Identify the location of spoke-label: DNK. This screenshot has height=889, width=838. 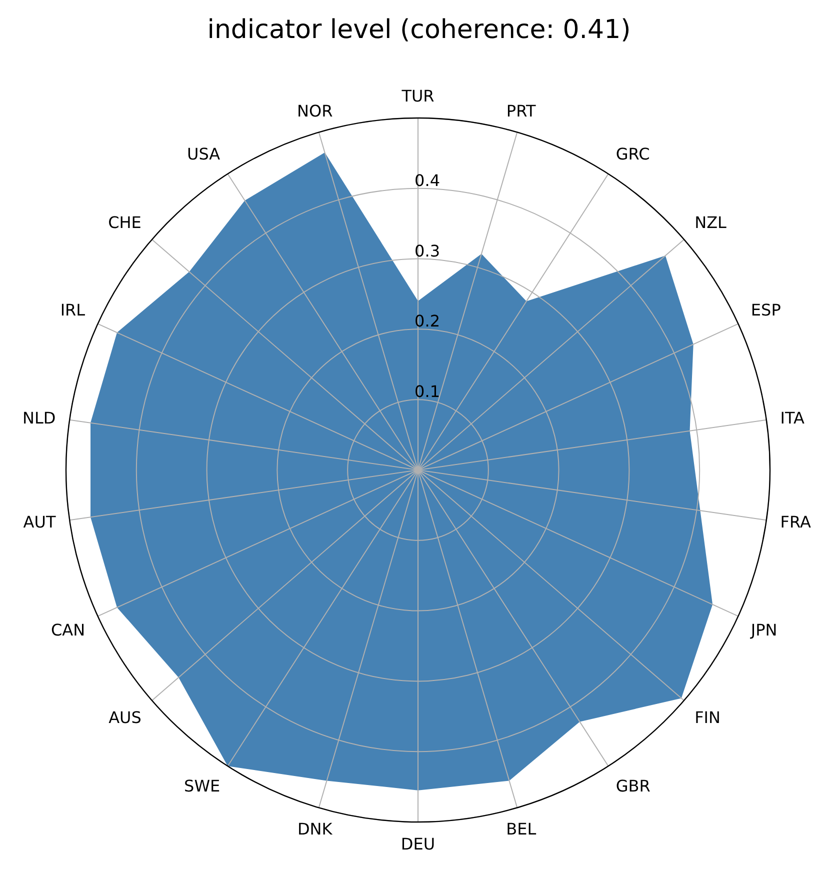
(315, 829).